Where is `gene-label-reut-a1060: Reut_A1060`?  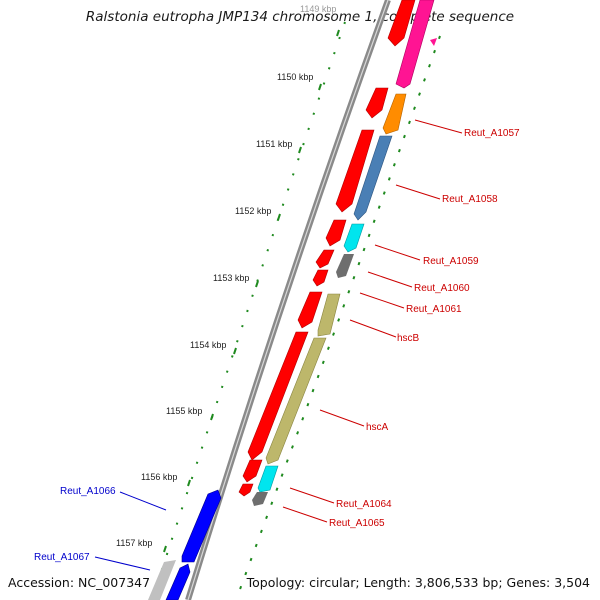
gene-label-reut-a1060: Reut_A1060 is located at coordinates (442, 288).